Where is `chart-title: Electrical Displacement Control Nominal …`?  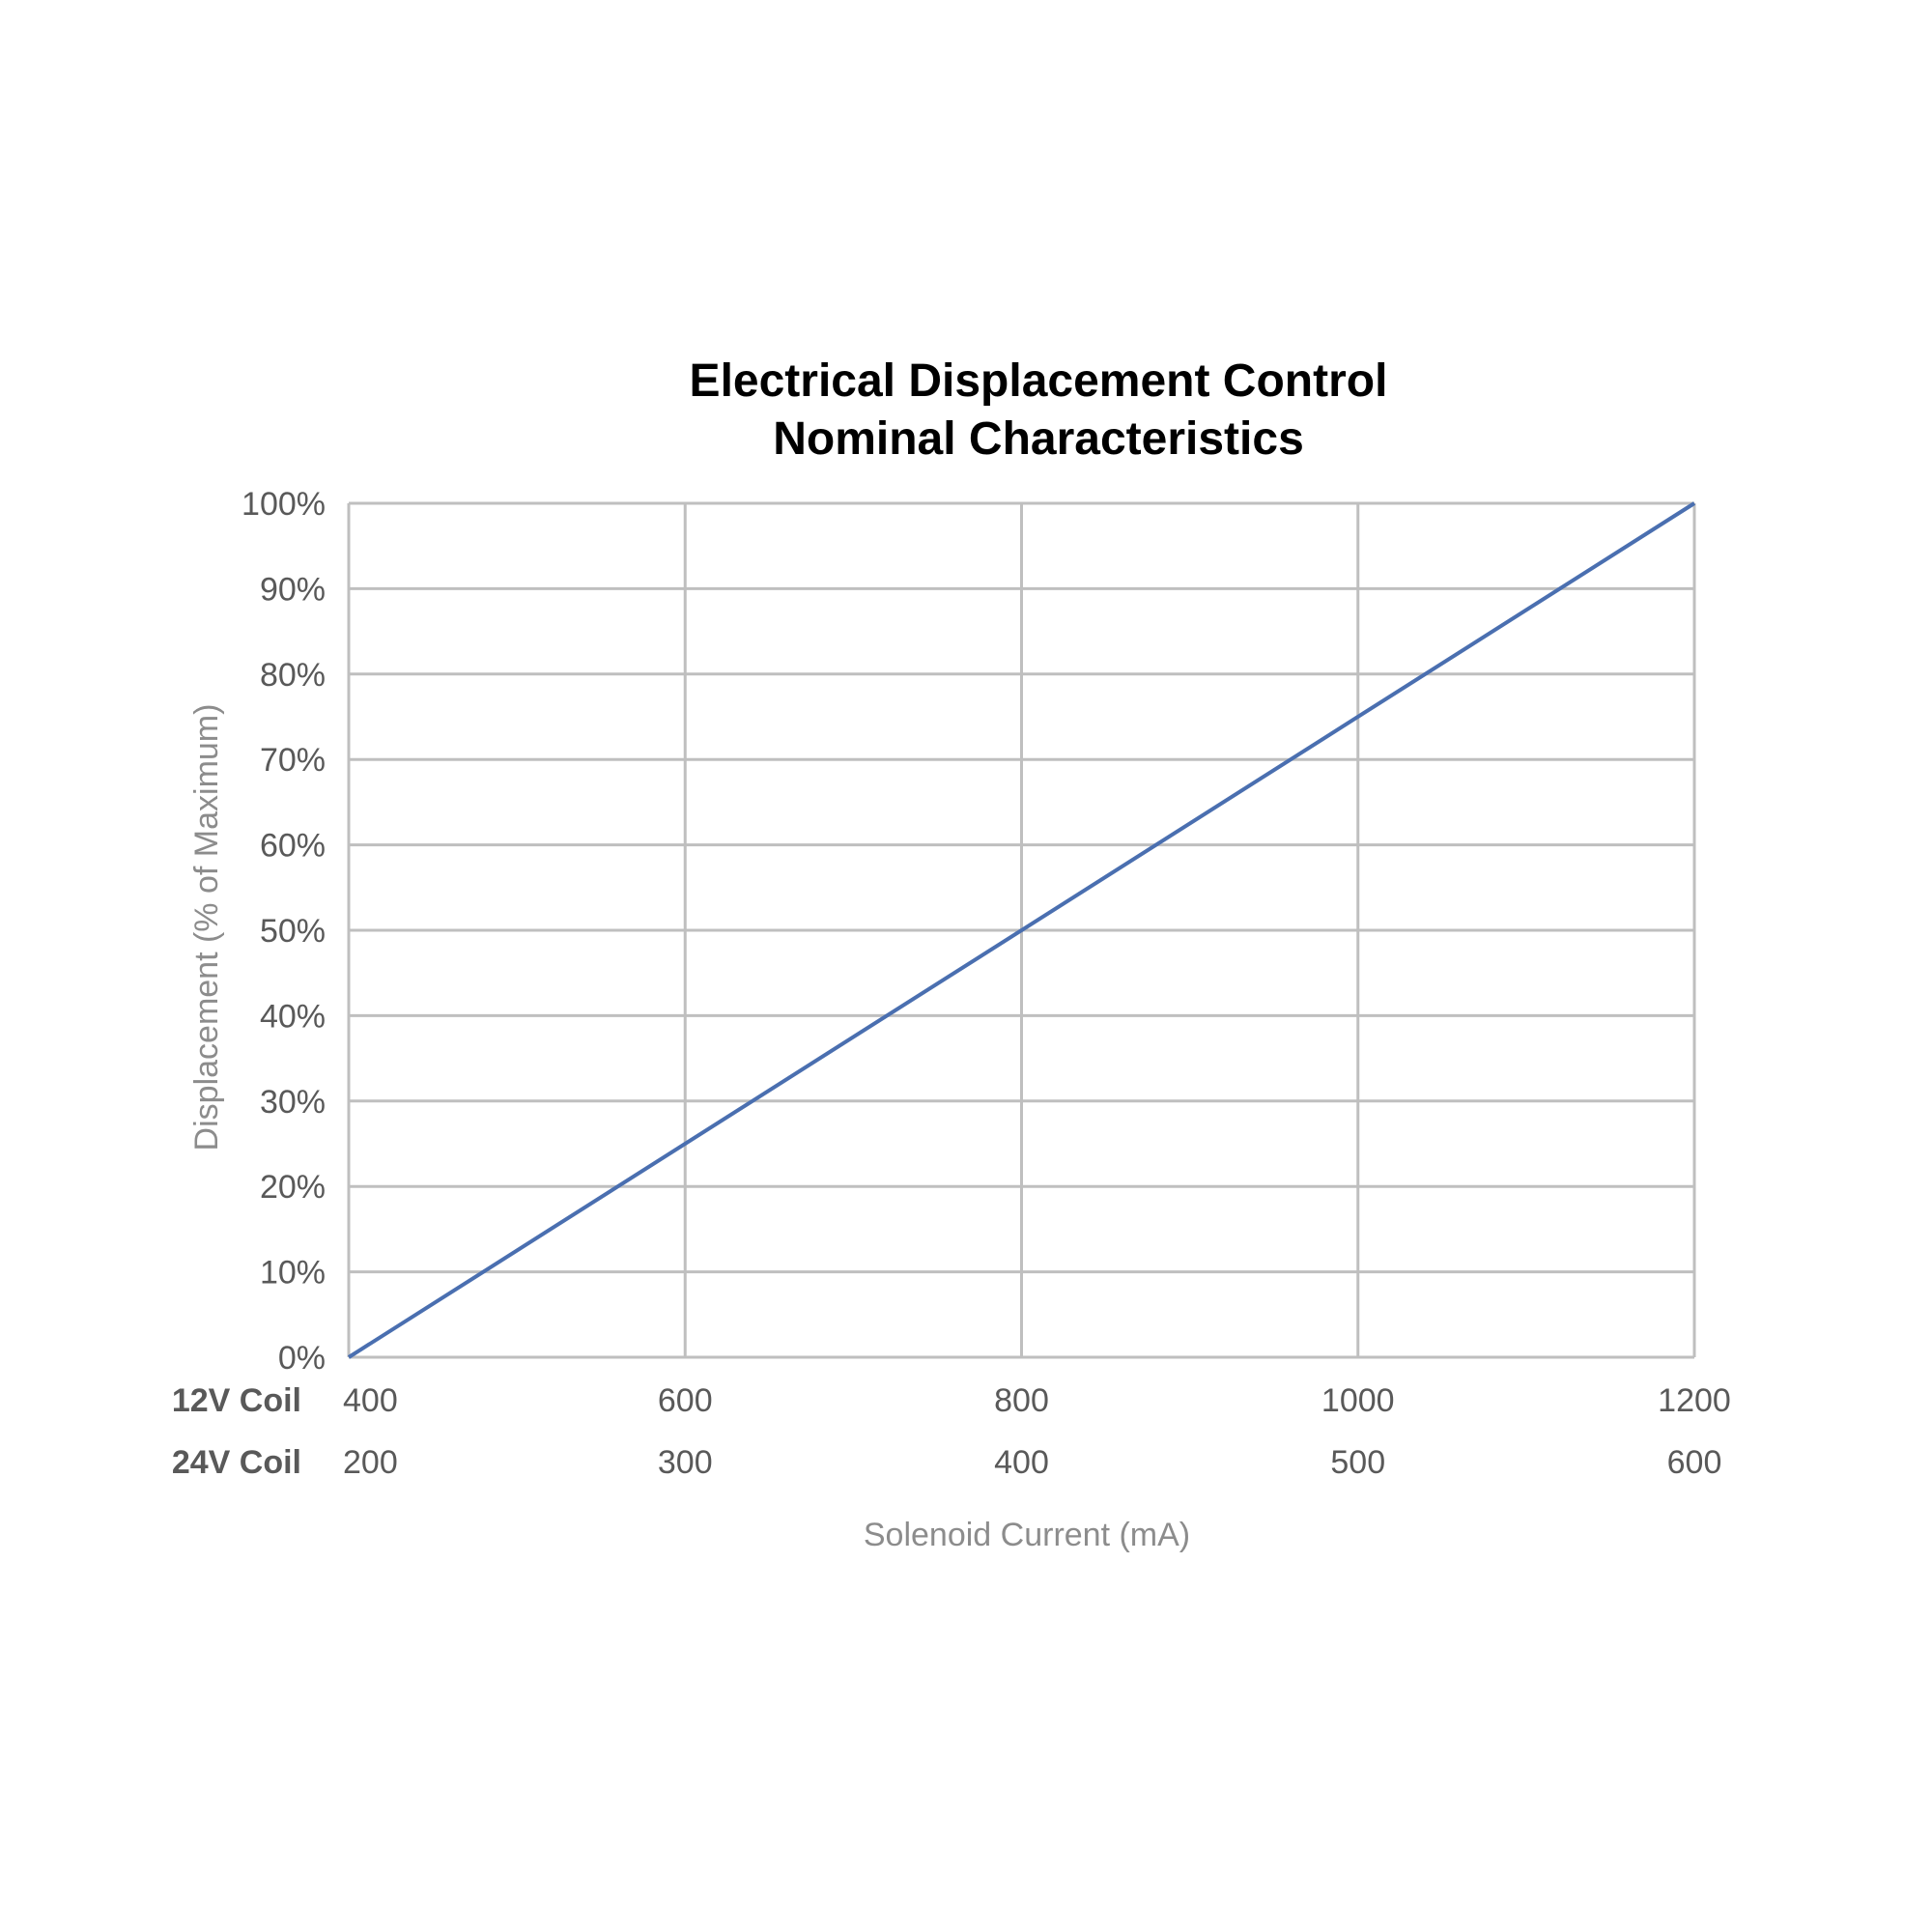 chart-title: Electrical Displacement Control Nominal … is located at coordinates (1039, 410).